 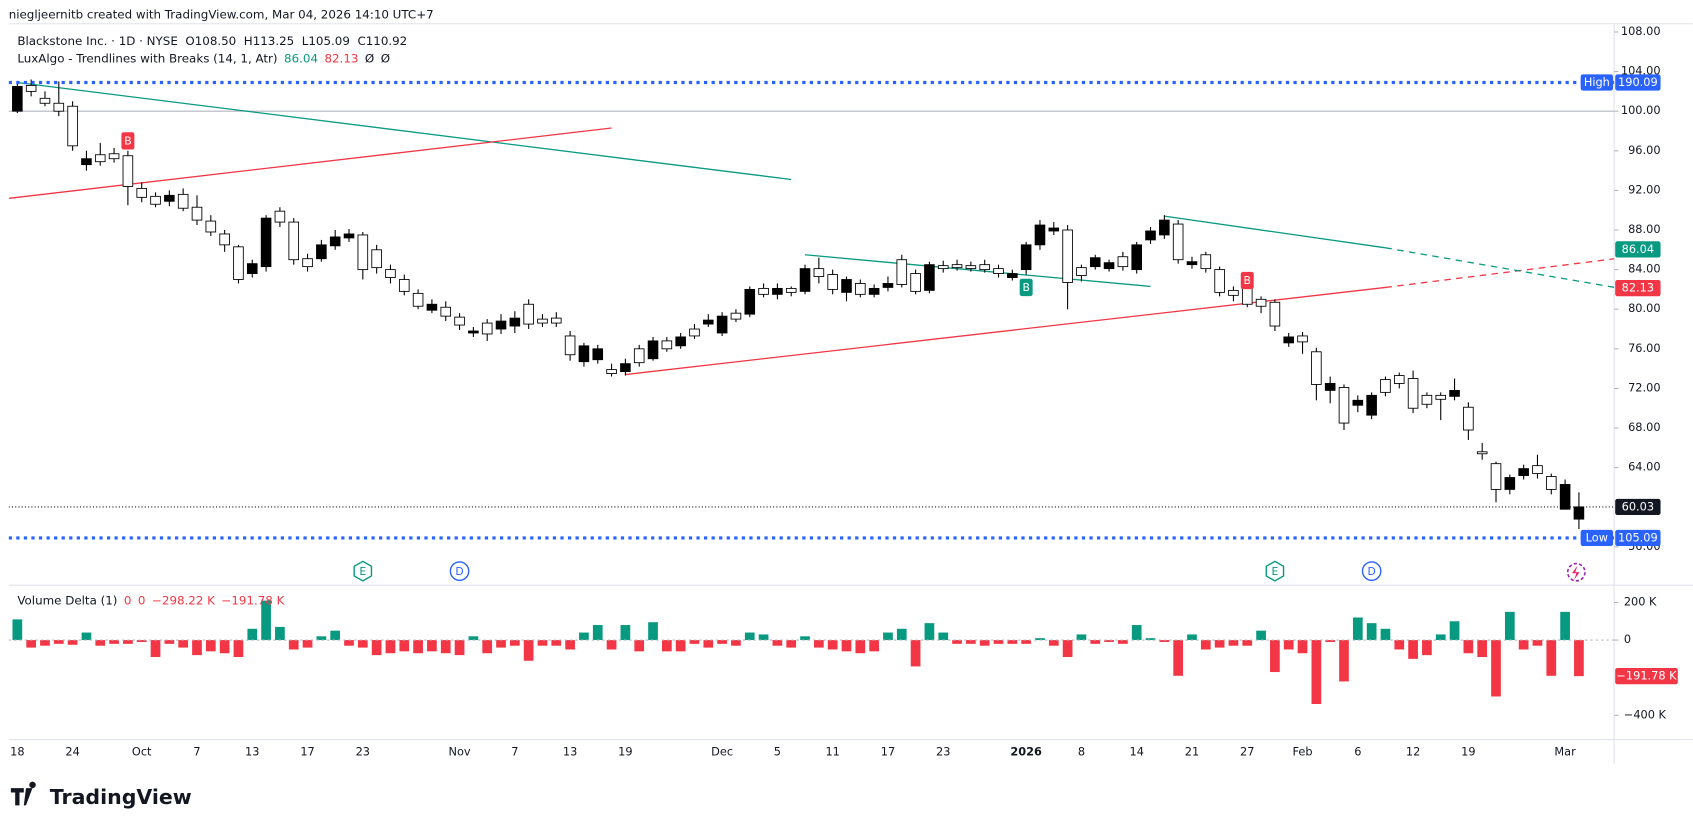 I want to click on volume-tick-label: −400 K, so click(x=1645, y=714).